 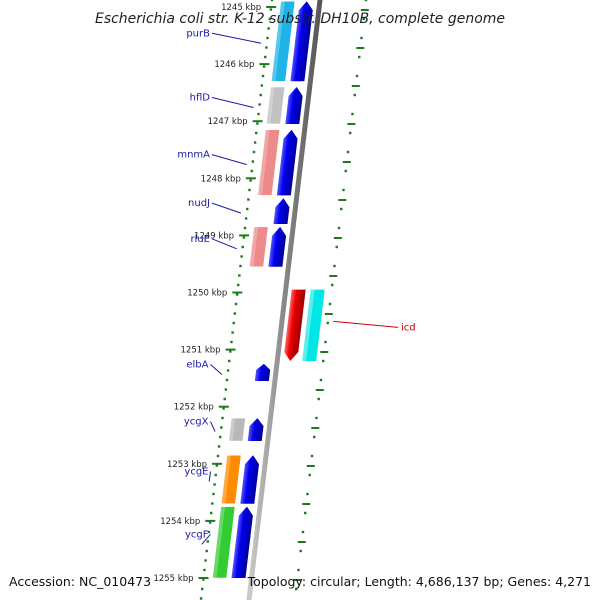 I want to click on right-ruler-track, so click(x=331, y=295).